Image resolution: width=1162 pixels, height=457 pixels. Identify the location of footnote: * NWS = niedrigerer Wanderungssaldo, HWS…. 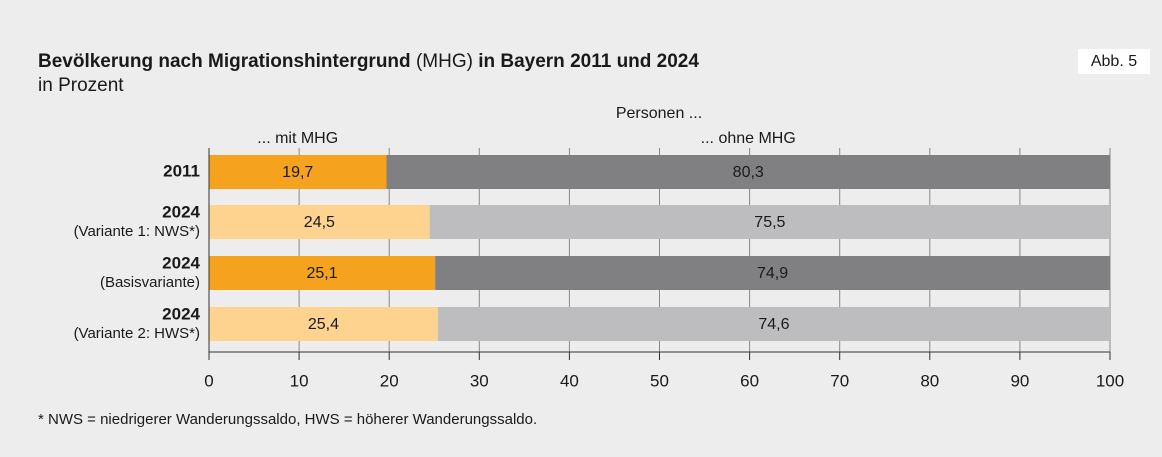
(287, 419).